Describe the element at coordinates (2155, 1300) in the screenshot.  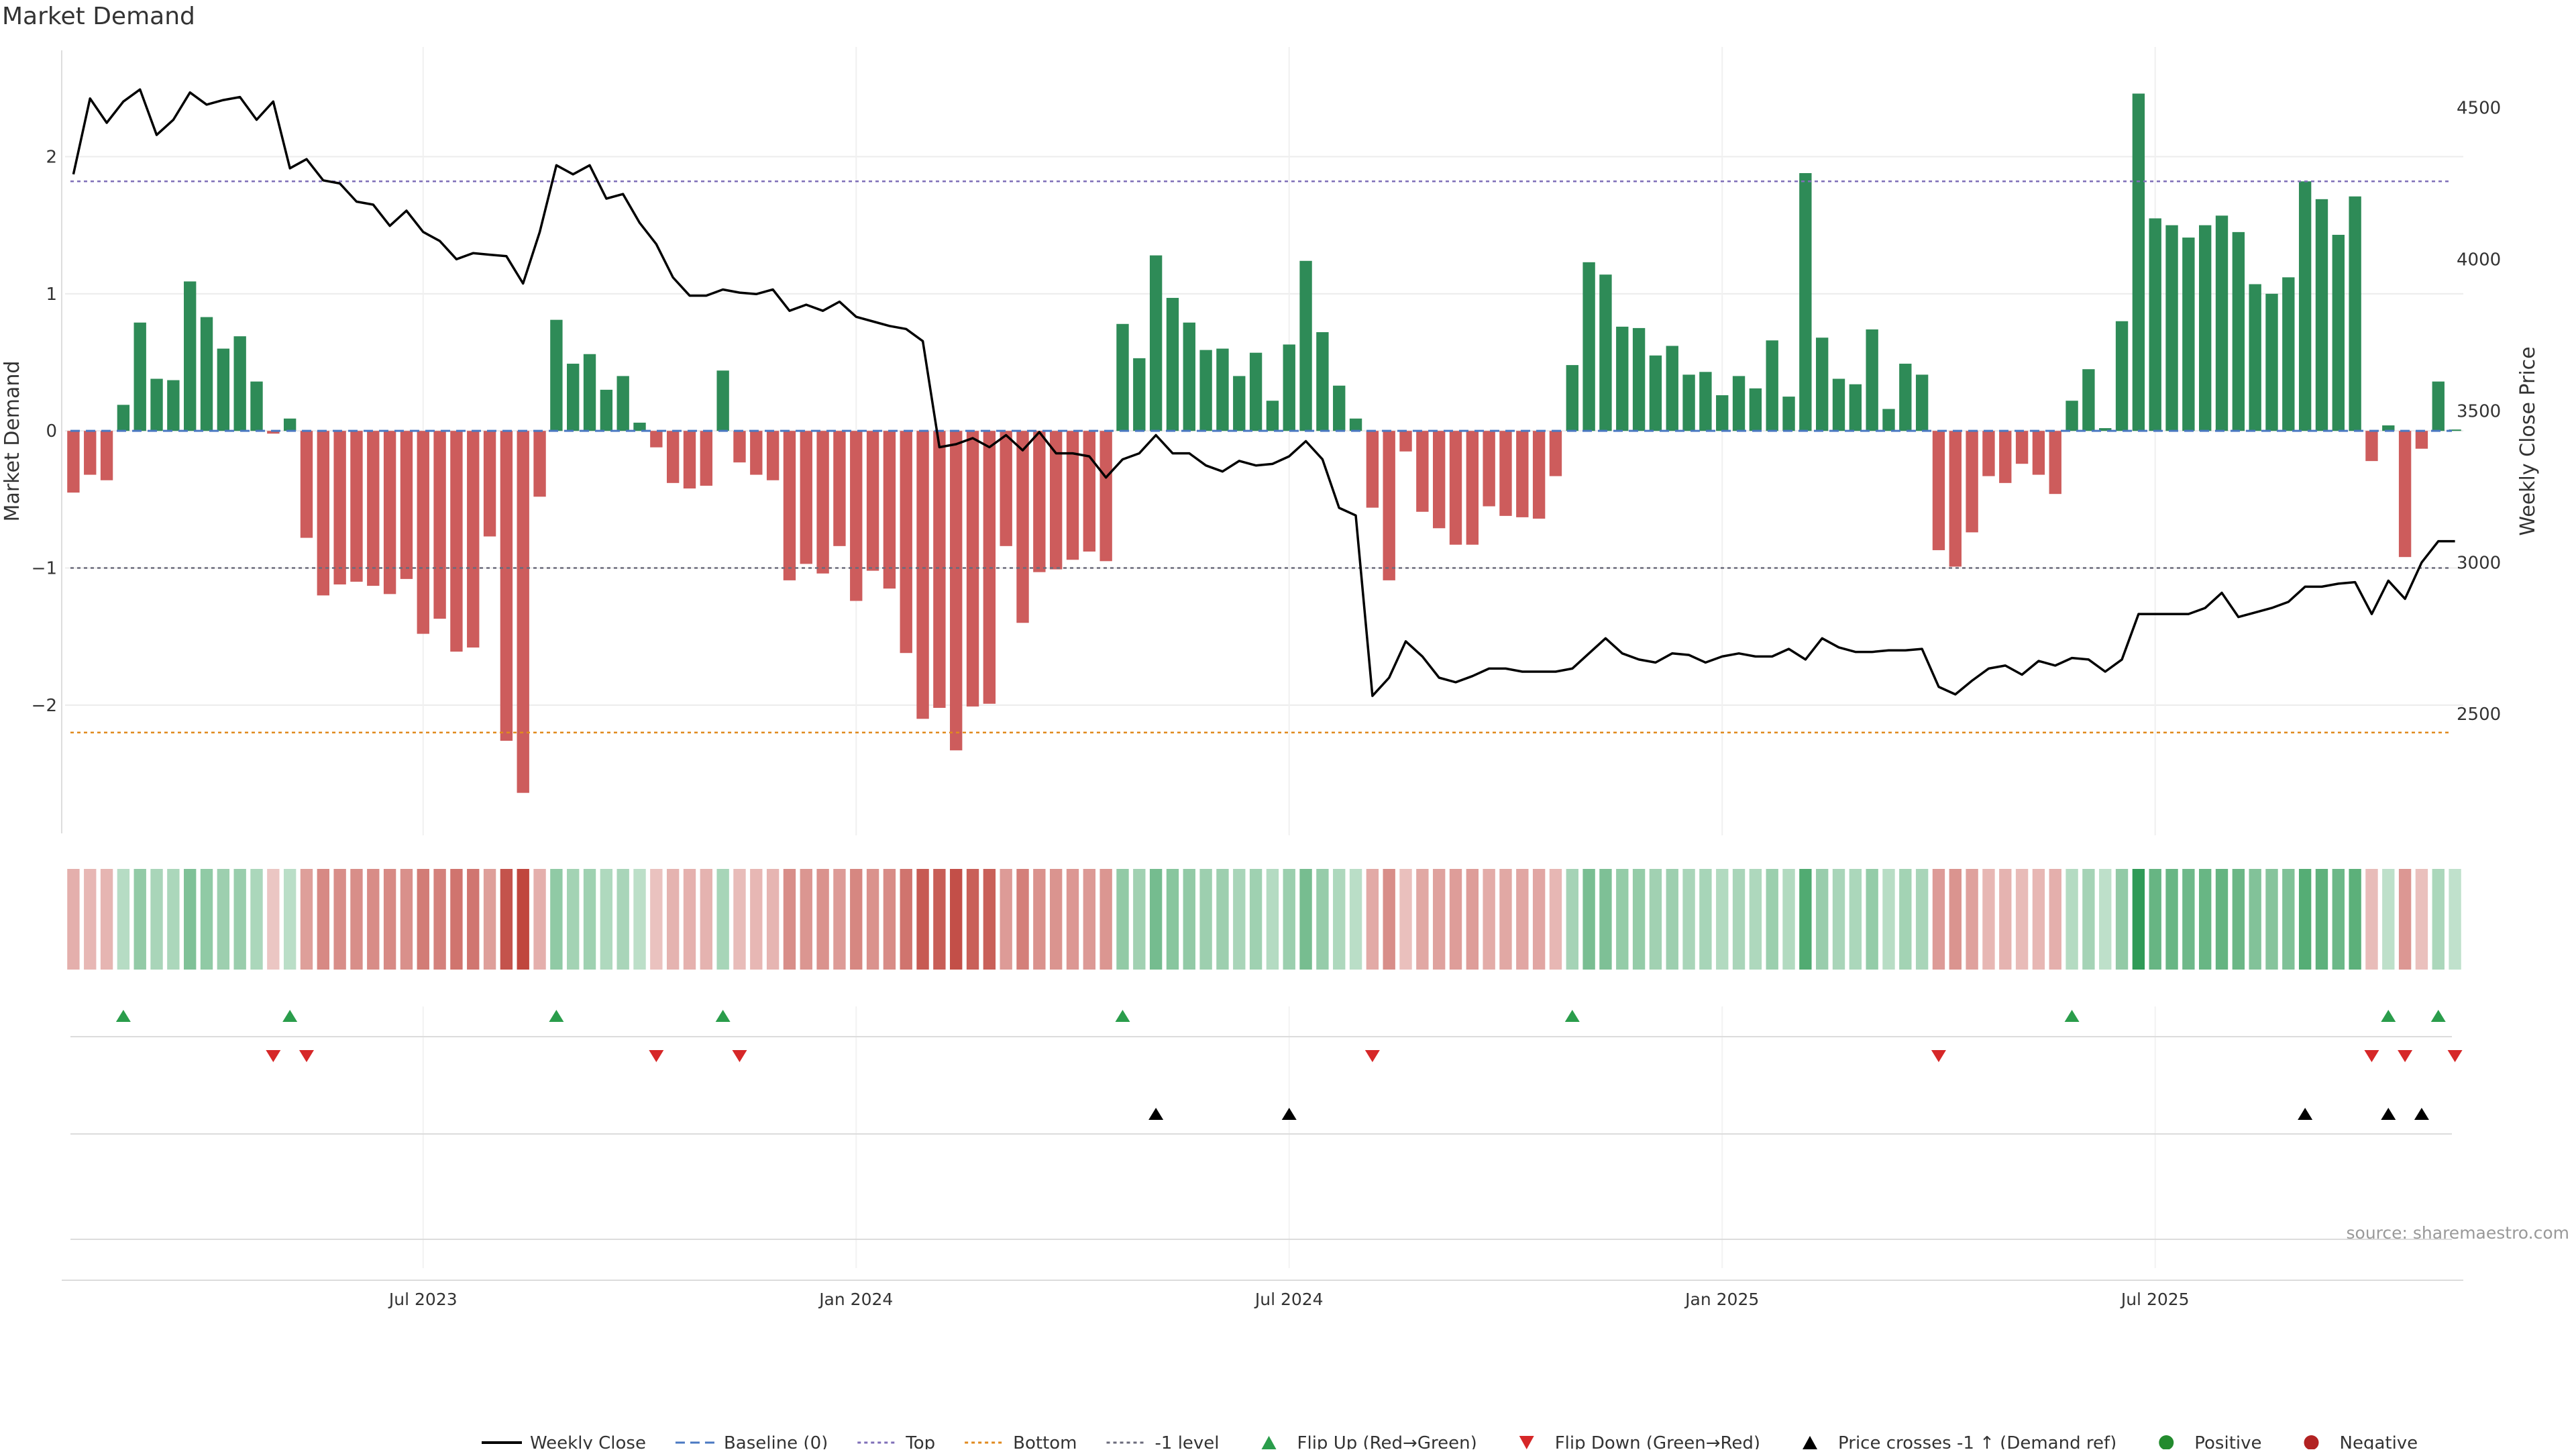
I see `x-tick-label: Jul 2025` at that location.